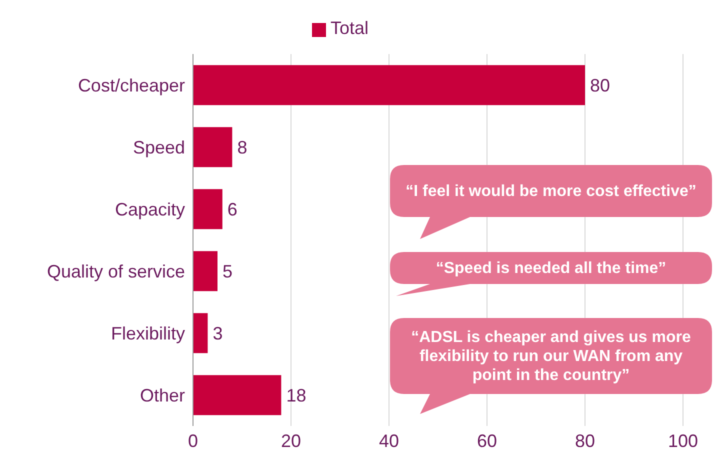  I want to click on annotation: “I feel it would be more cost effective”, so click(551, 192).